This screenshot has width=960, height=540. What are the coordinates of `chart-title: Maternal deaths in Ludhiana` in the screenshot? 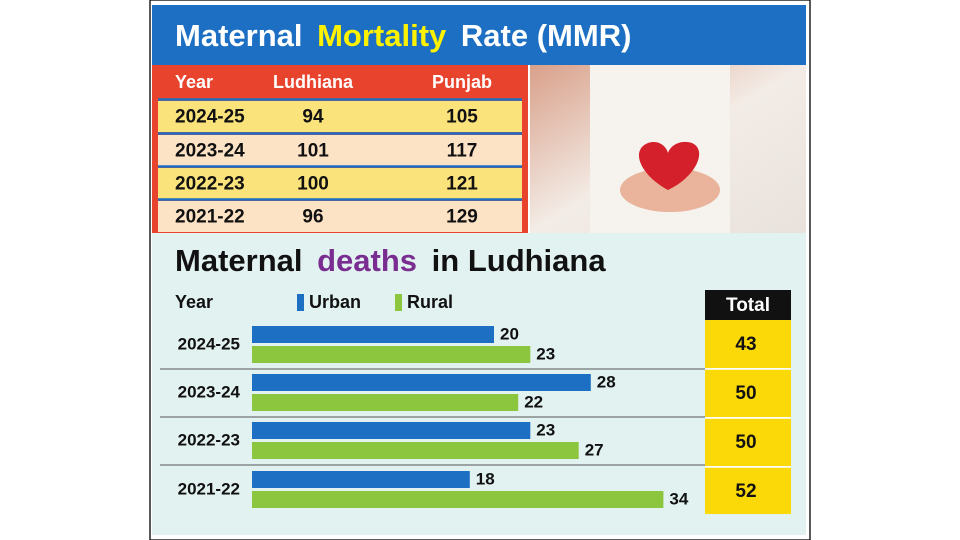 It's located at (390, 260).